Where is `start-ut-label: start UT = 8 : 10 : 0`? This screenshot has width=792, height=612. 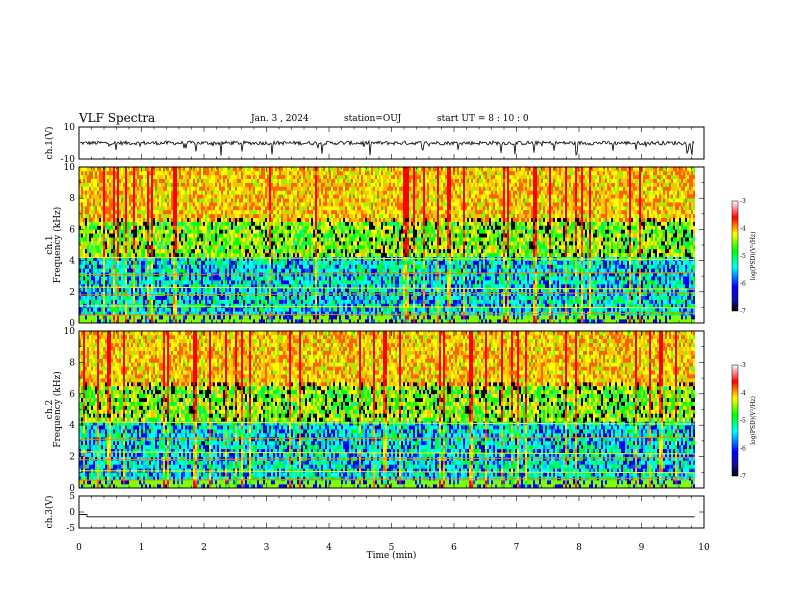
start-ut-label: start UT = 8 : 10 : 0 is located at coordinates (483, 119).